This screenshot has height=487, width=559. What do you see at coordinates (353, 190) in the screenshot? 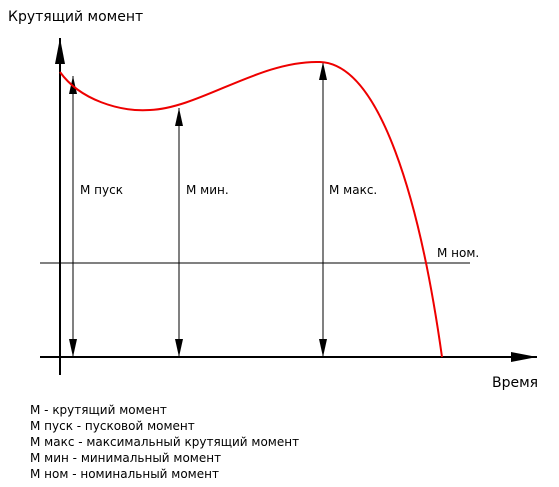
I see `point-label: М макс.` at bounding box center [353, 190].